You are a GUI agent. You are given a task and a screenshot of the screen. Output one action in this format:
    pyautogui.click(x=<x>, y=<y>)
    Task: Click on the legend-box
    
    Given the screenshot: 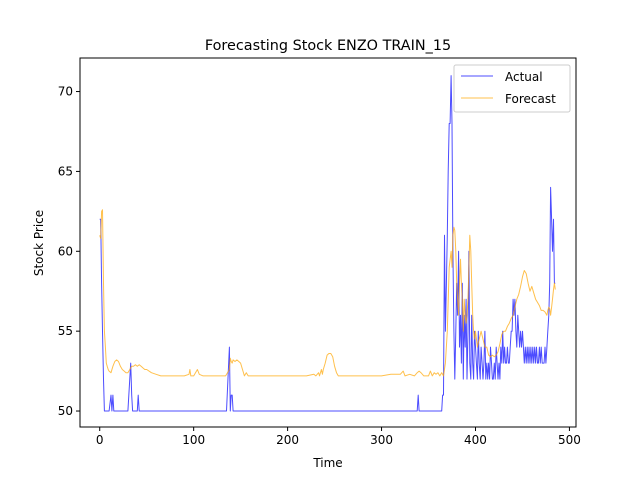 What is the action you would take?
    pyautogui.click(x=512, y=88)
    